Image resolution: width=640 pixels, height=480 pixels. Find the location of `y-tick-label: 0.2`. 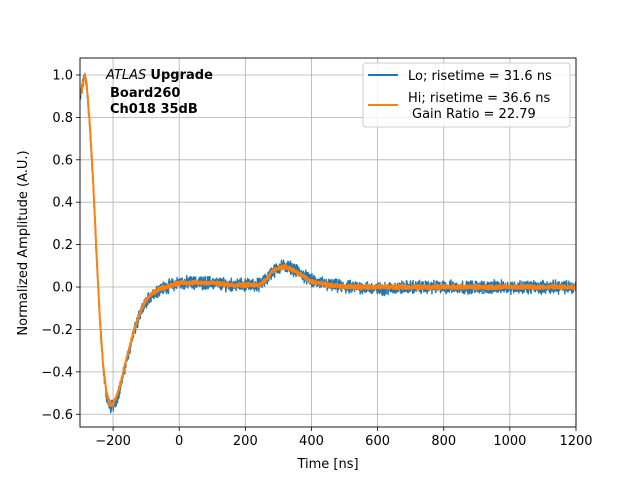

y-tick-label: 0.2 is located at coordinates (62, 245).